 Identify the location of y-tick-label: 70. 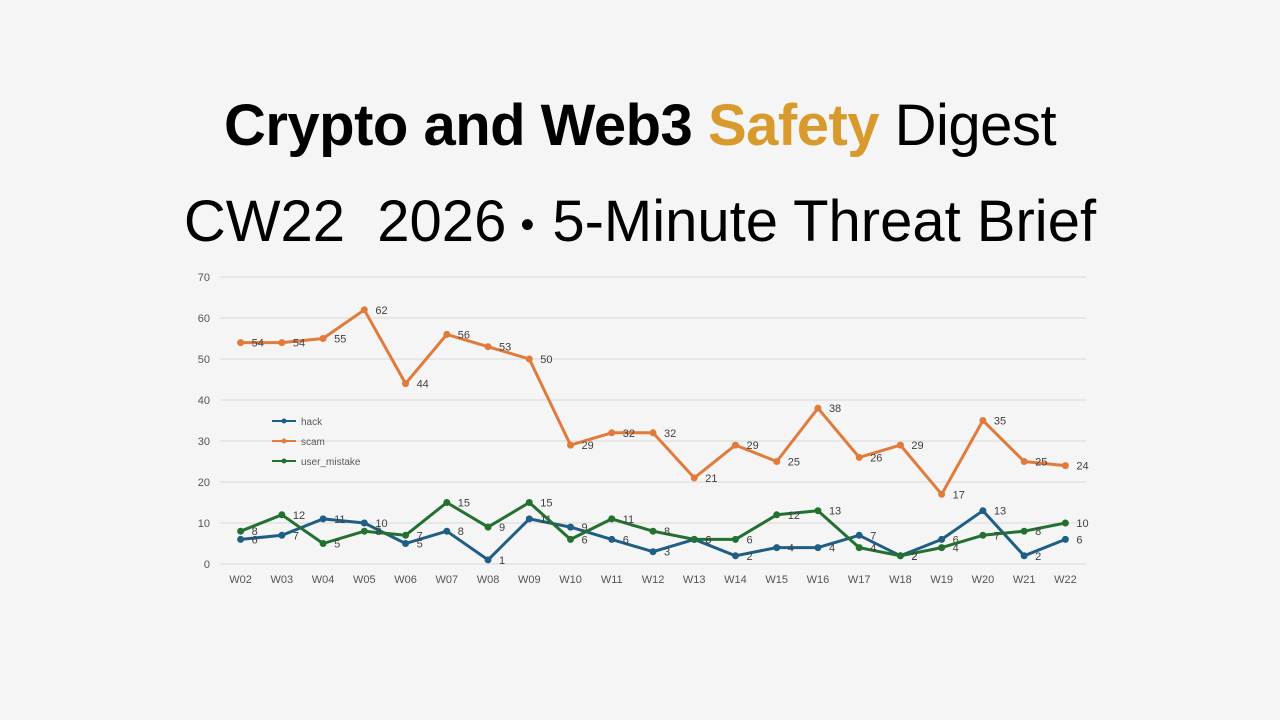
(204, 278).